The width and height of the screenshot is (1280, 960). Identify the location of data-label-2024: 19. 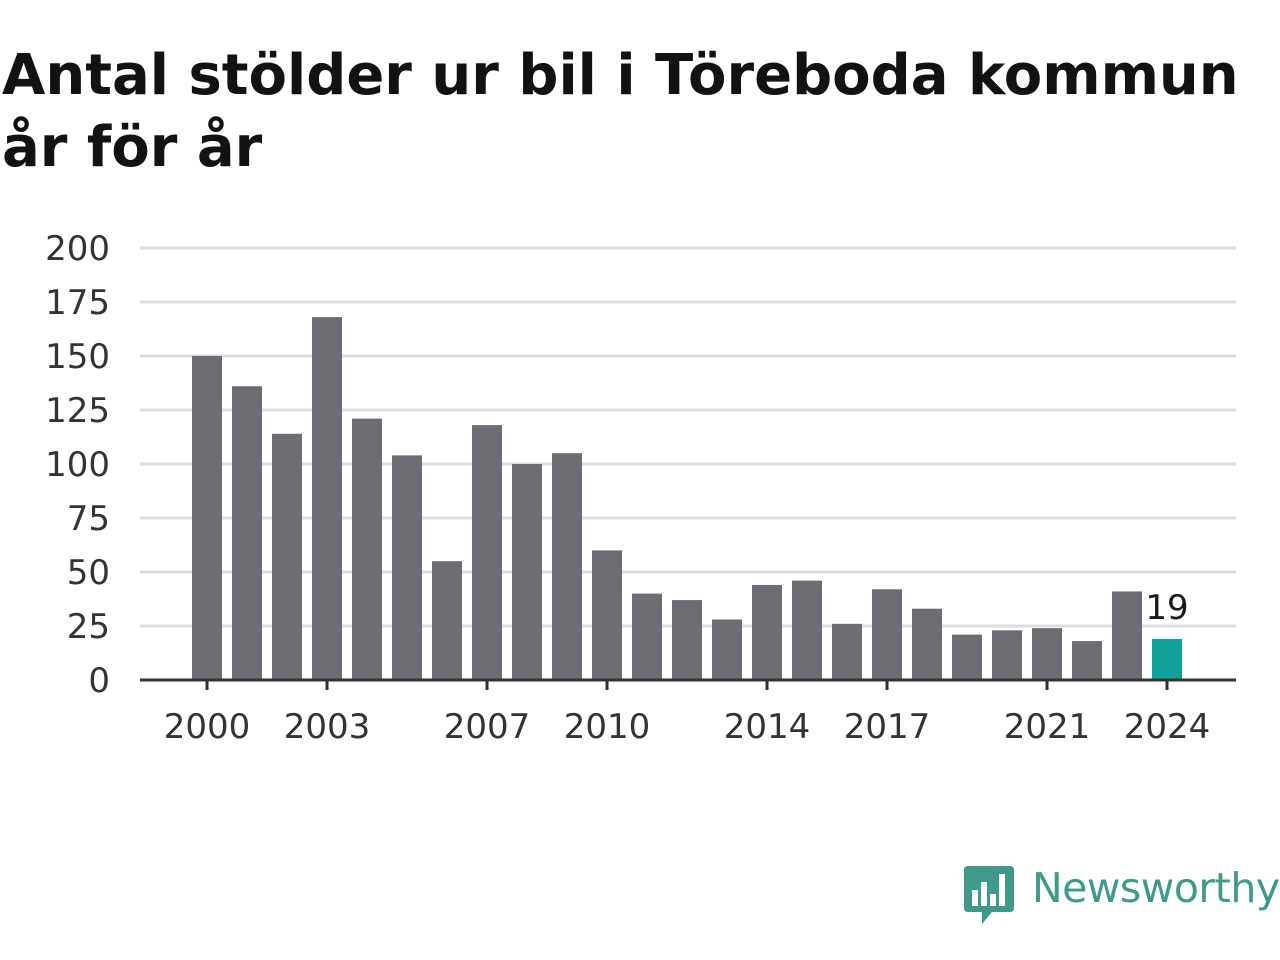
(1166, 608).